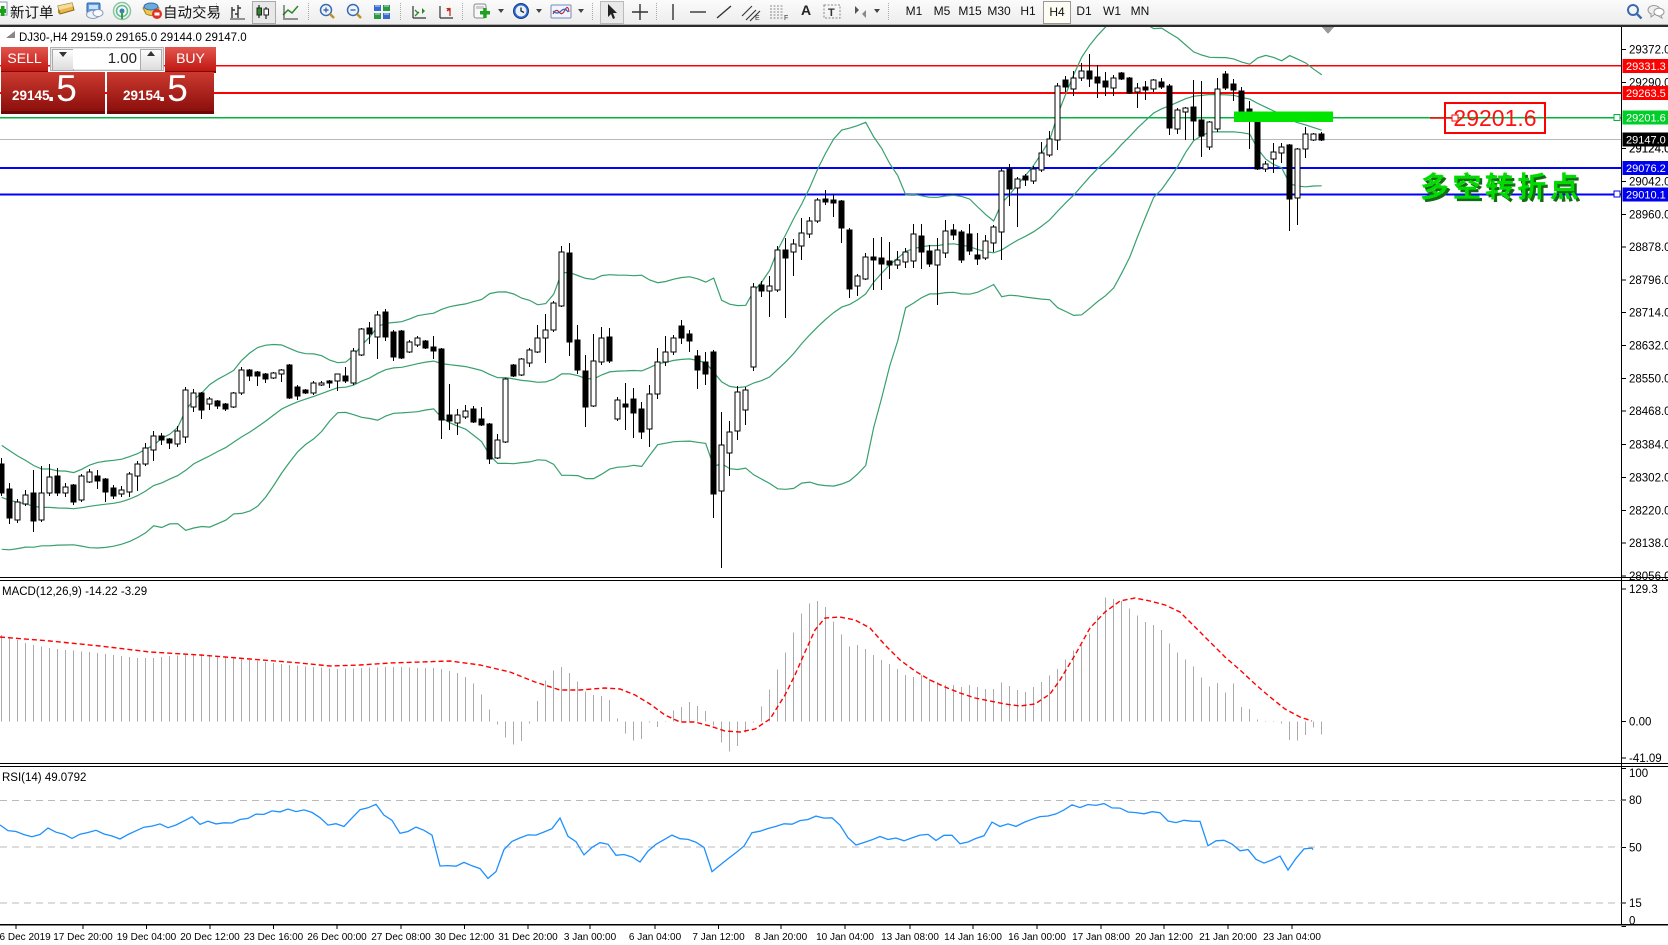 The image size is (1668, 945). Describe the element at coordinates (337, 937) in the screenshot. I see `svg-text: 26 Dec 00:00` at that location.